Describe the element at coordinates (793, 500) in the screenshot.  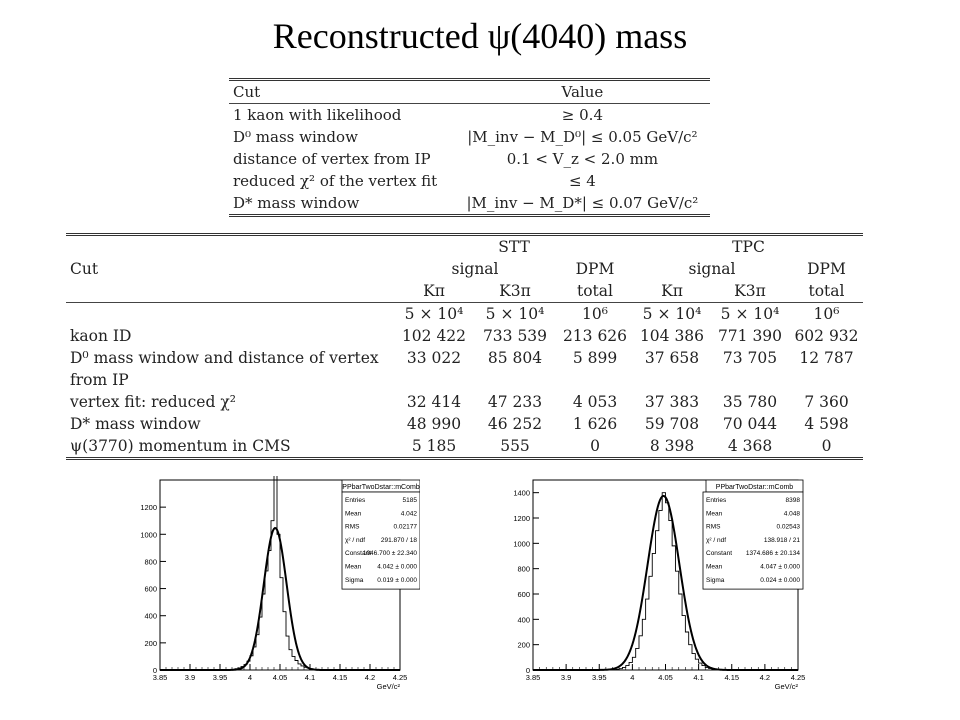
I see `stats-value: 8398` at that location.